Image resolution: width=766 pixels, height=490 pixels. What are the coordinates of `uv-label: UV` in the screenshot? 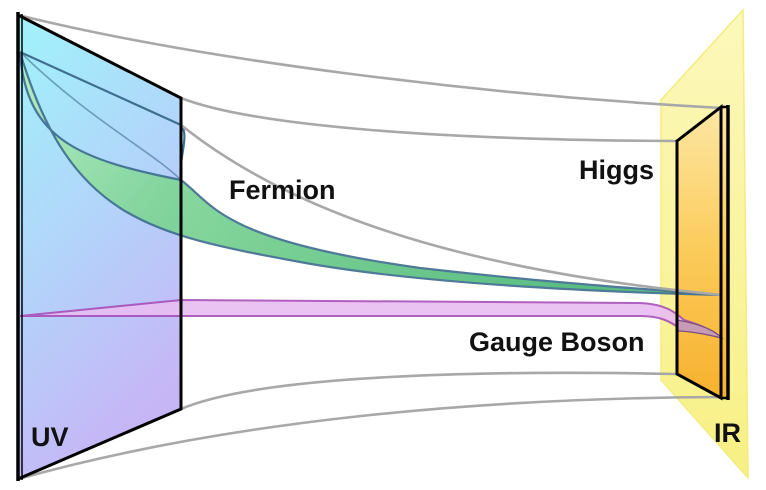 It's located at (50, 437).